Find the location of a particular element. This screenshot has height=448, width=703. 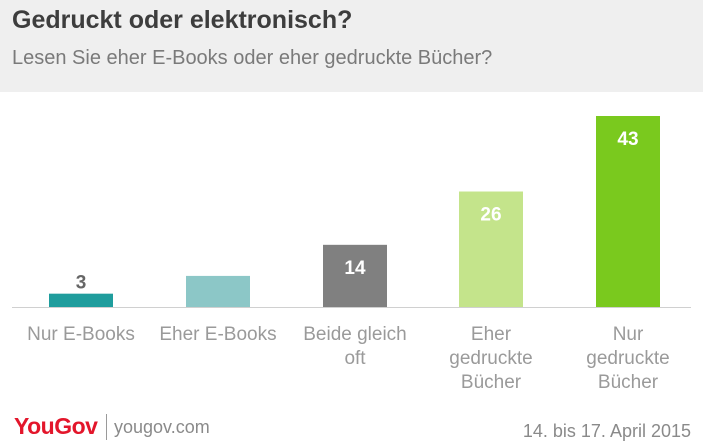

bar-value-label-1: 7 is located at coordinates (218, 265).